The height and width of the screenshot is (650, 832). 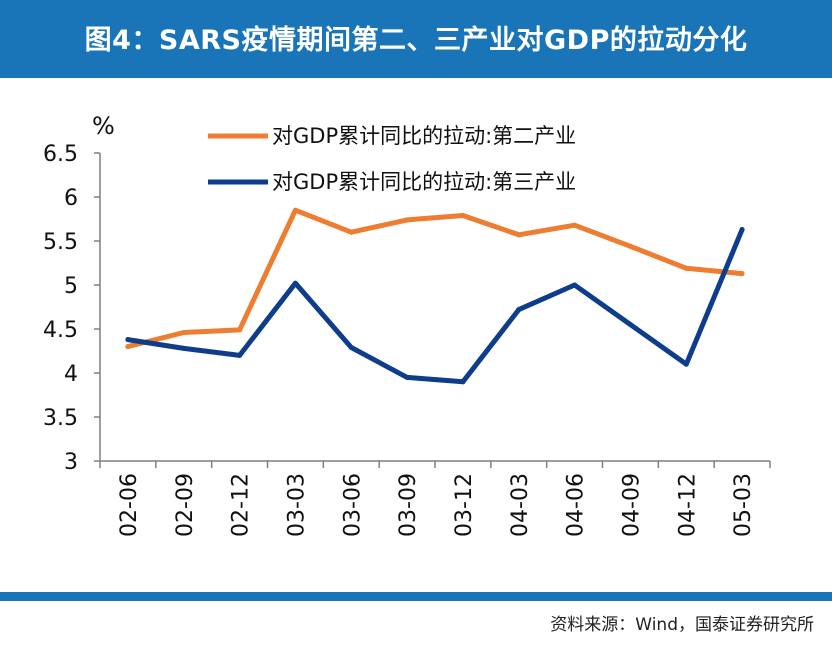 I want to click on y-tick-label: 4, so click(x=71, y=374).